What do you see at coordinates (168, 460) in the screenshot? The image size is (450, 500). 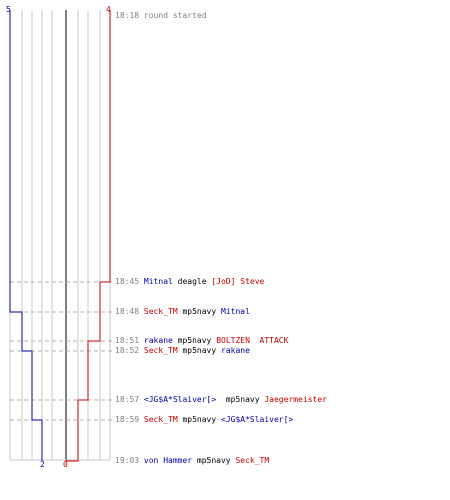 I see `event-player-name: von Hammer` at bounding box center [168, 460].